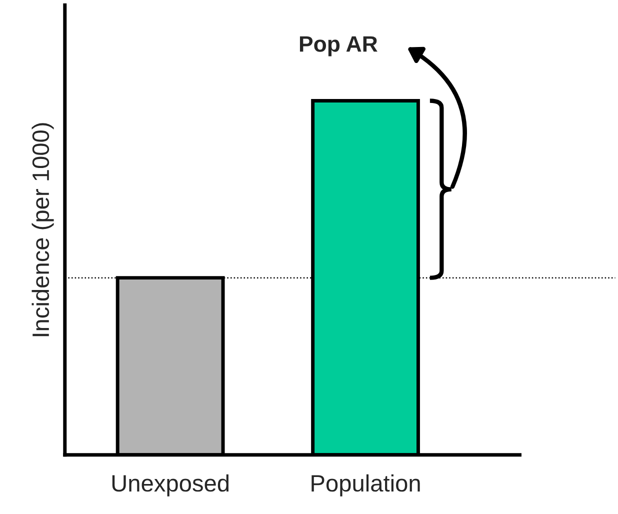 This screenshot has width=618, height=514. I want to click on y-axis-title: Incidence (per 1000), so click(43, 229).